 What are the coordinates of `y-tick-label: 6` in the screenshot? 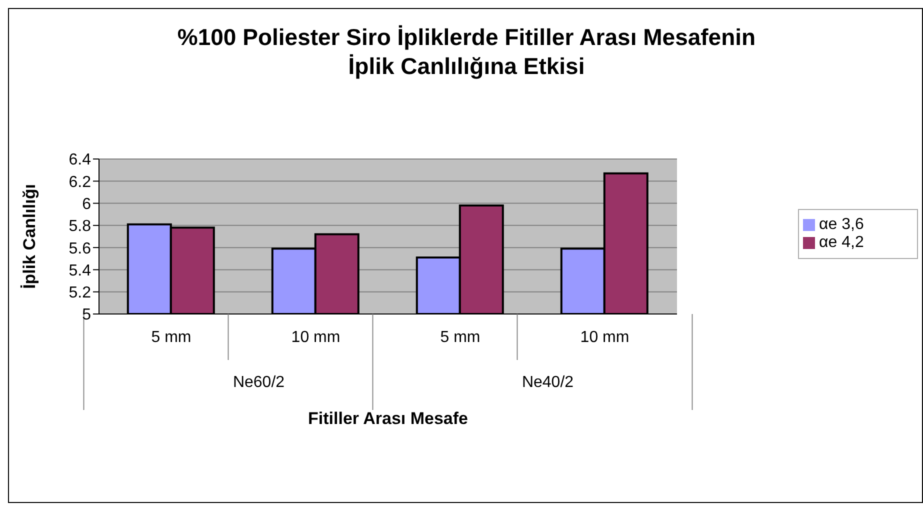 It's located at (87, 204).